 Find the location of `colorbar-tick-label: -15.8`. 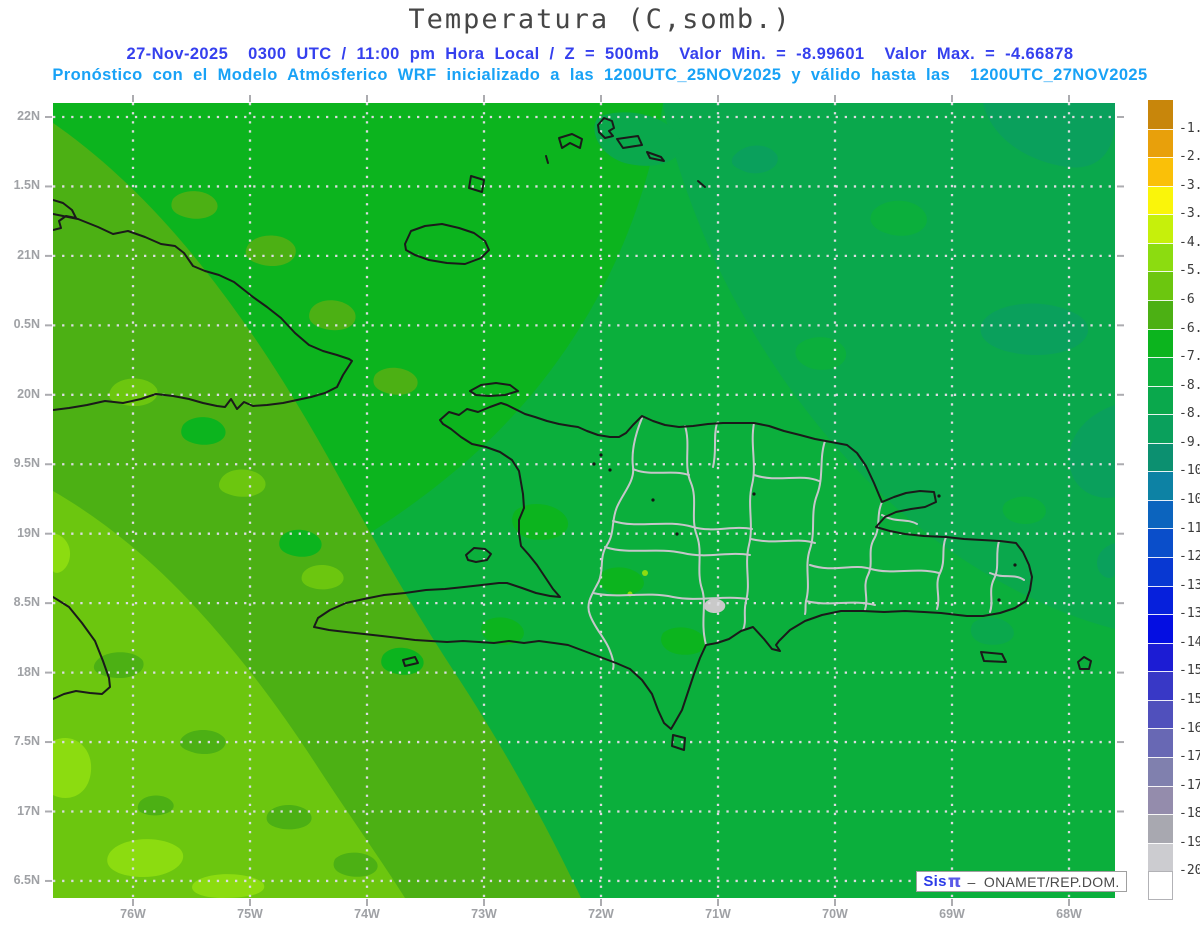

colorbar-tick-label: -15.8 is located at coordinates (1189, 699).